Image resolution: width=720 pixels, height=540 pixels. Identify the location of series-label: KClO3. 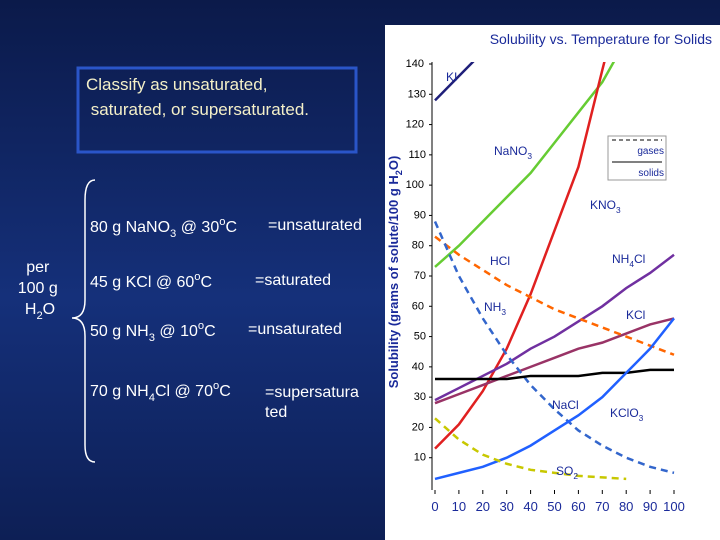
(627, 414).